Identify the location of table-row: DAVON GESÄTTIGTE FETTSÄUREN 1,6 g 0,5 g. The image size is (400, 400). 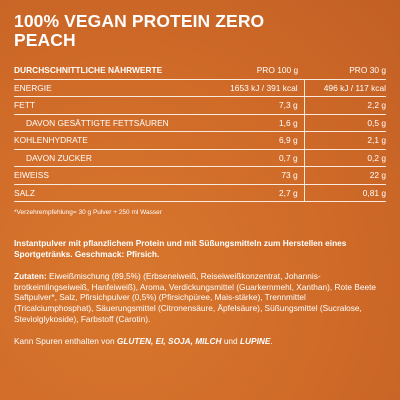
(200, 123).